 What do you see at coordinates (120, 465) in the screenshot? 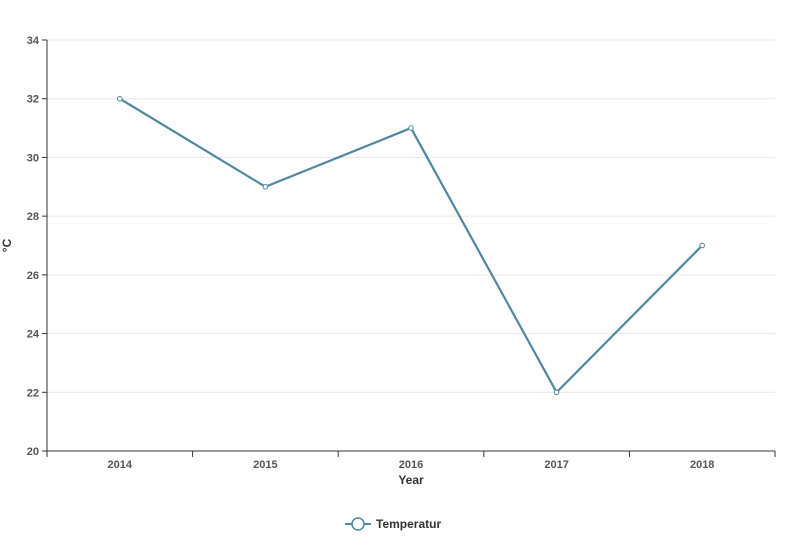
I see `x-tick-label: 2014` at bounding box center [120, 465].